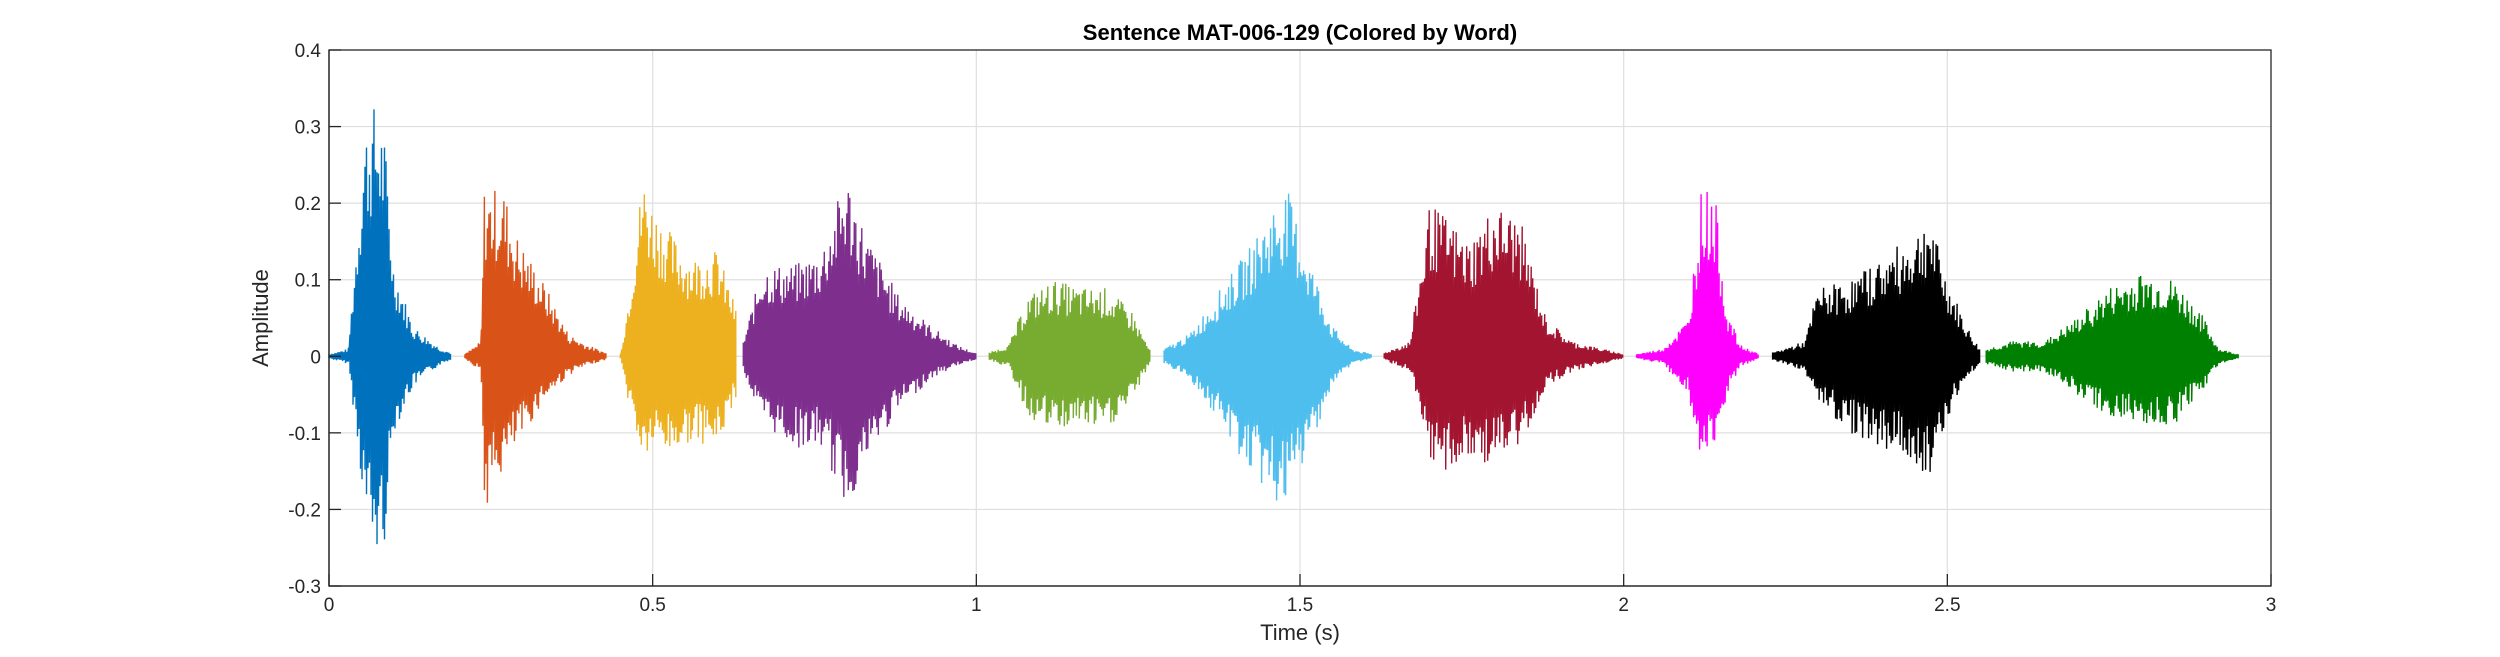  Describe the element at coordinates (976, 605) in the screenshot. I see `x-tick-label: 1` at that location.